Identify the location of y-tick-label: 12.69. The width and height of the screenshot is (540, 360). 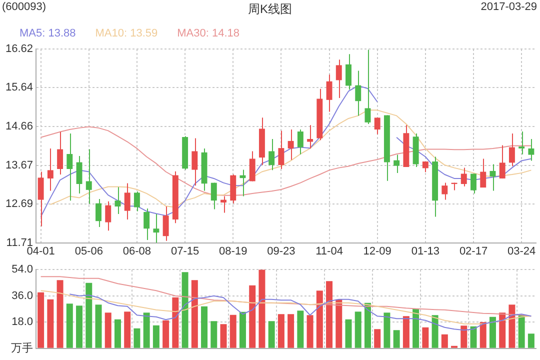
(19, 204).